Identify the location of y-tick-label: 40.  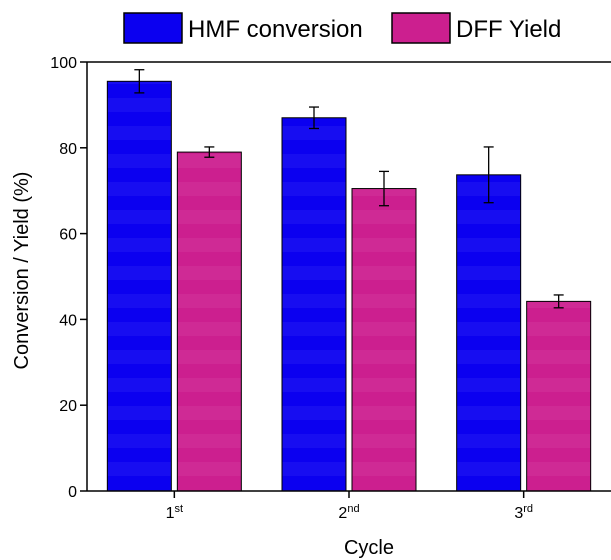
(68, 320).